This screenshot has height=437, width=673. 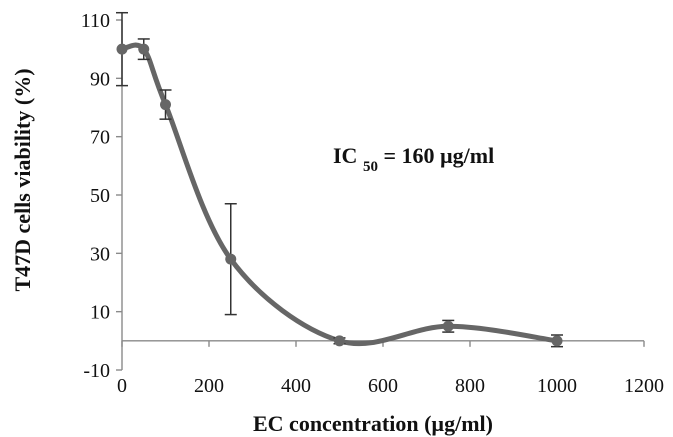 What do you see at coordinates (644, 386) in the screenshot?
I see `x-tick-label: 1200` at bounding box center [644, 386].